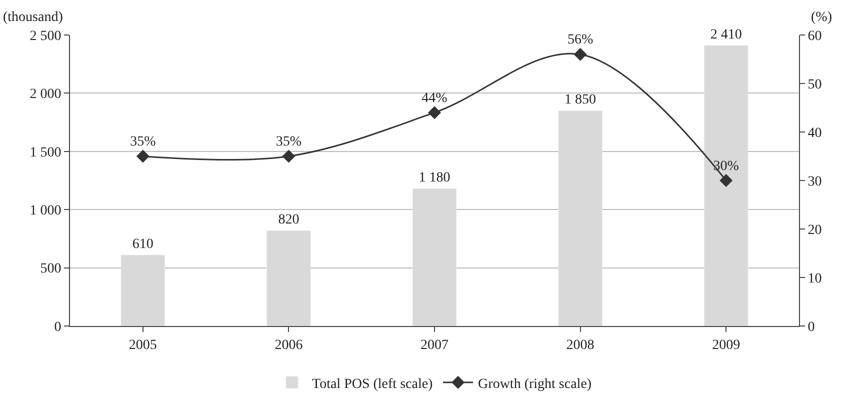 Image resolution: width=854 pixels, height=411 pixels. I want to click on y2-axis-title: (%), so click(821, 17).